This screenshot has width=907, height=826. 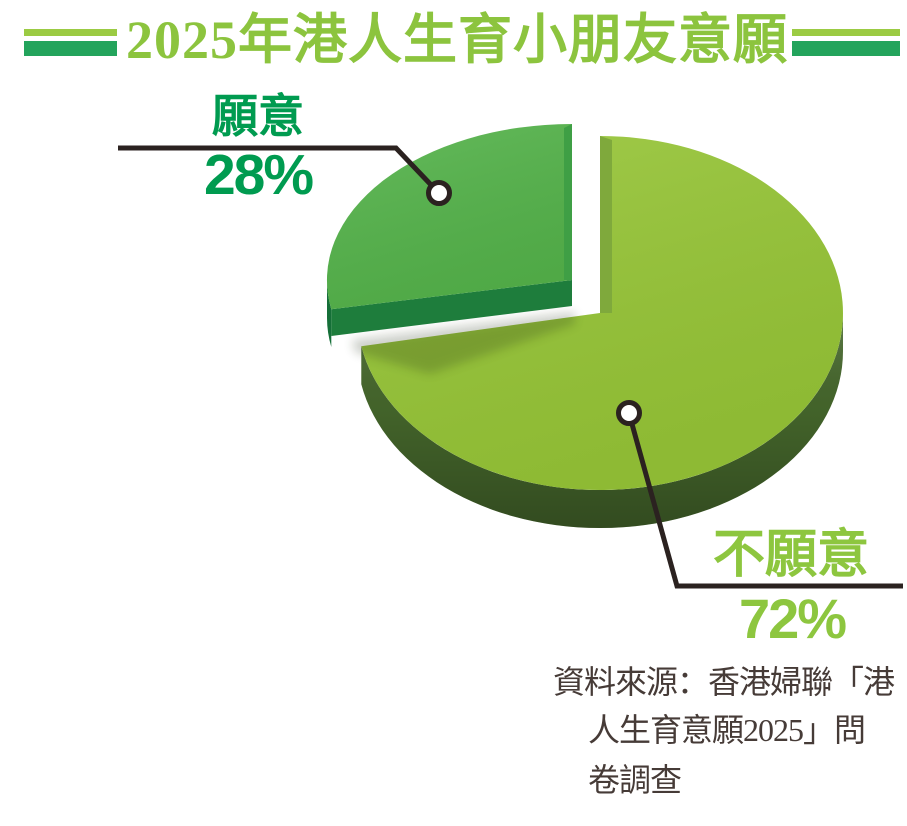 What do you see at coordinates (329, 313) in the screenshot?
I see `slice-willing-rim` at bounding box center [329, 313].